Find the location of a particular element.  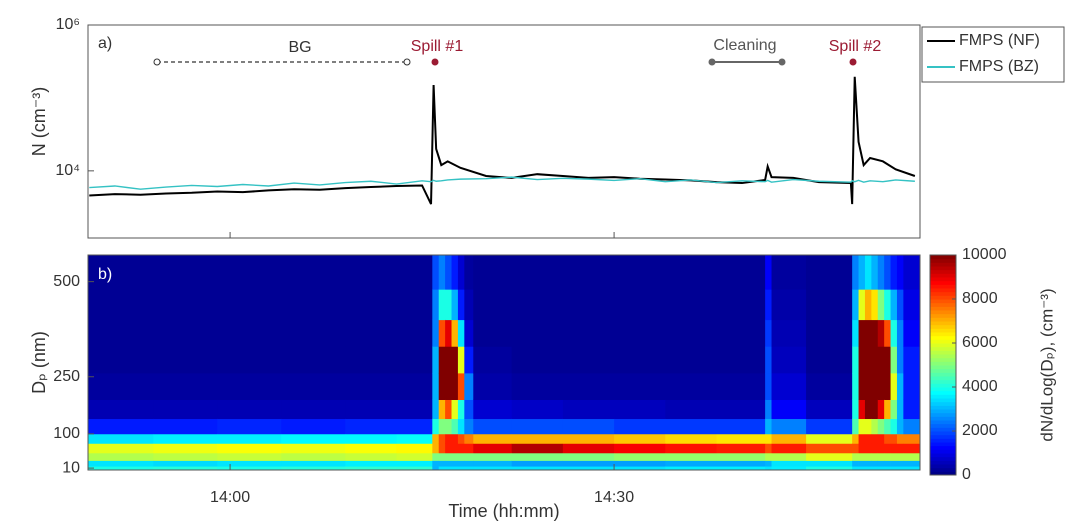

legend-box is located at coordinates (993, 54).